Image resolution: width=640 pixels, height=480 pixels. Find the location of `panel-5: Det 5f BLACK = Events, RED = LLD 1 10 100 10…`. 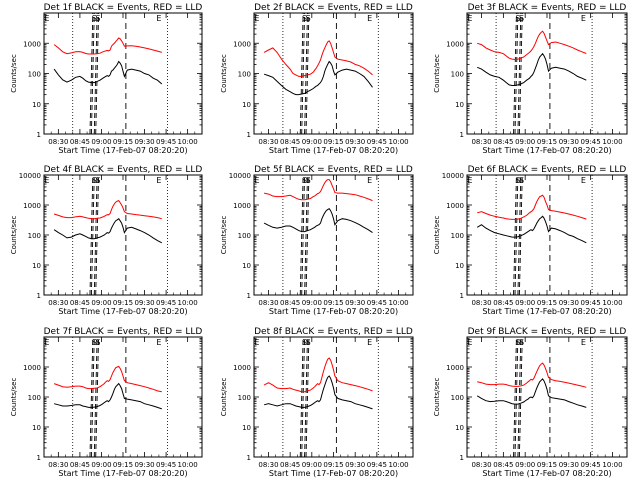

panel-5: Det 5f BLACK = Events, RED = LLD 1 10 100 10… is located at coordinates (317, 240).